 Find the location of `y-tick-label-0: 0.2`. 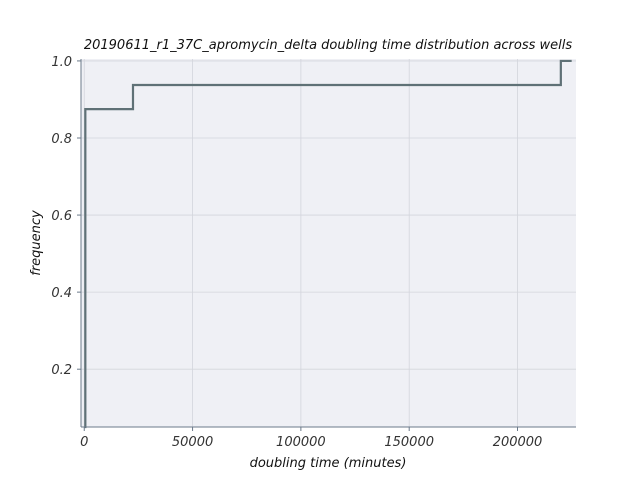

y-tick-label-0: 0.2 is located at coordinates (61, 370).